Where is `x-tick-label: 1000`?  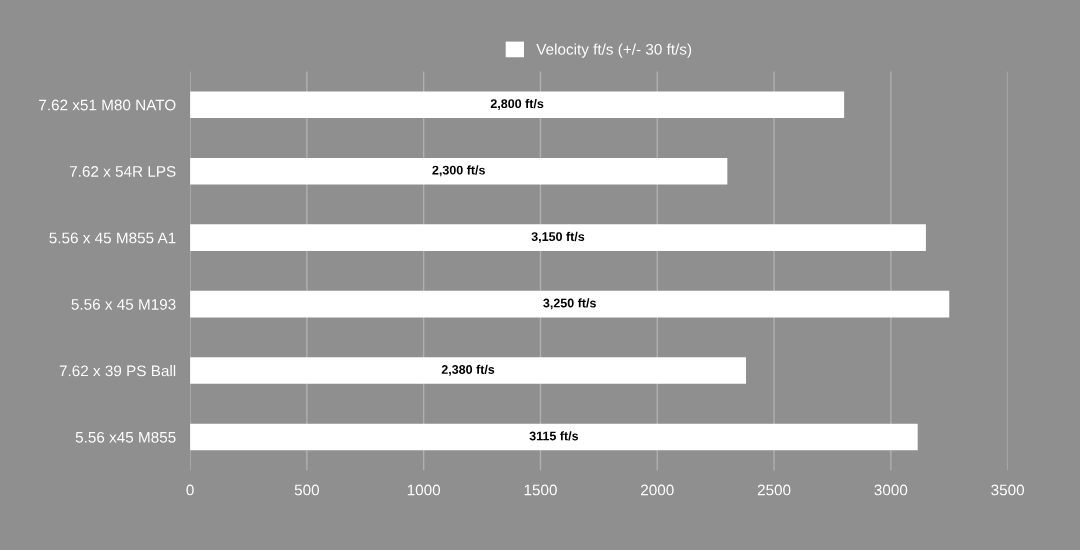
x-tick-label: 1000 is located at coordinates (424, 490).